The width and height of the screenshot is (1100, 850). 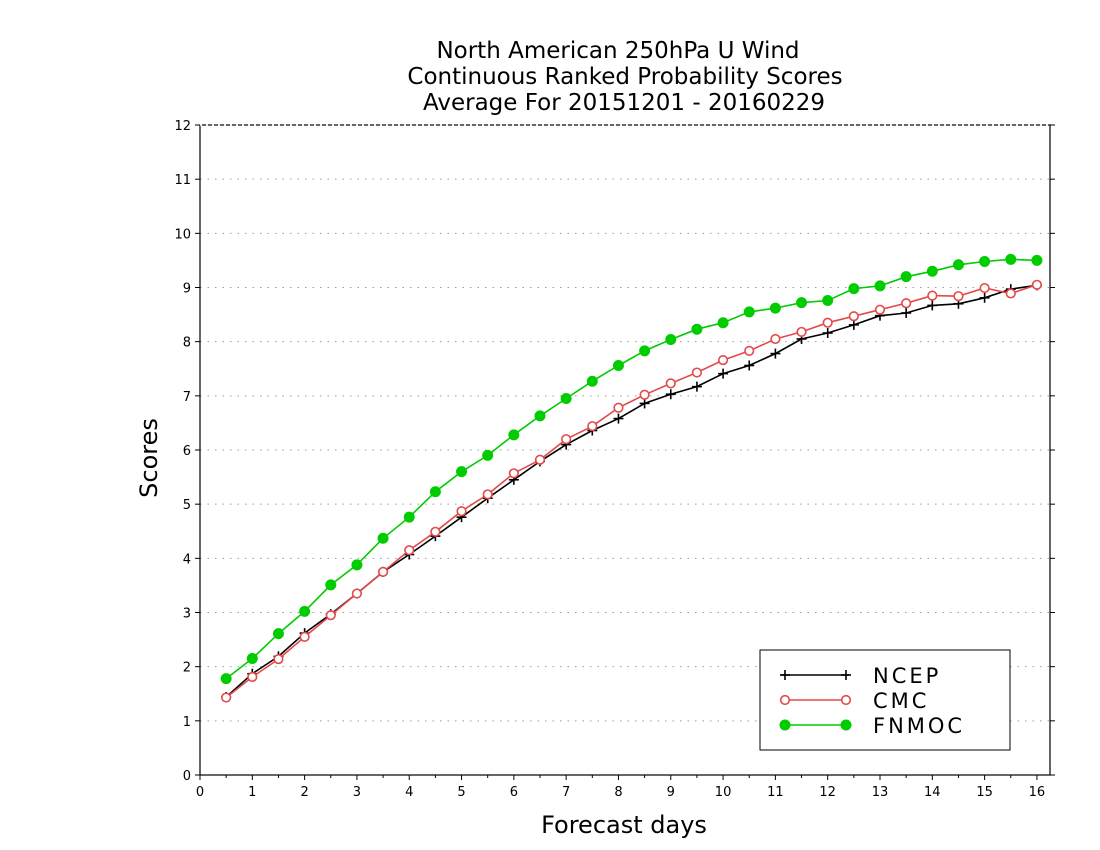 I want to click on x-tick-label: 7, so click(x=566, y=792).